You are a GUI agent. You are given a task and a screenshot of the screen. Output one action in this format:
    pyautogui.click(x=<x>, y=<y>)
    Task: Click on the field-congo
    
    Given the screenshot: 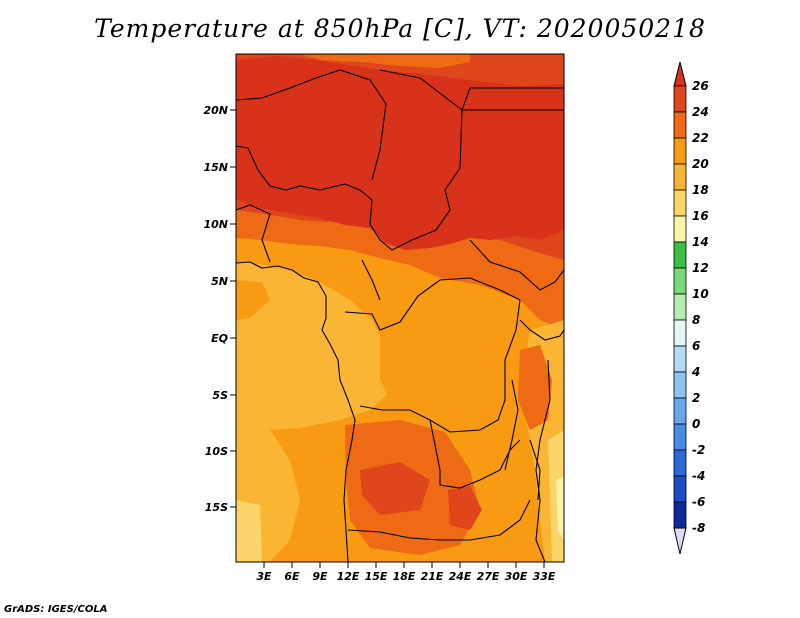 What is the action you would take?
    pyautogui.click(x=445, y=358)
    